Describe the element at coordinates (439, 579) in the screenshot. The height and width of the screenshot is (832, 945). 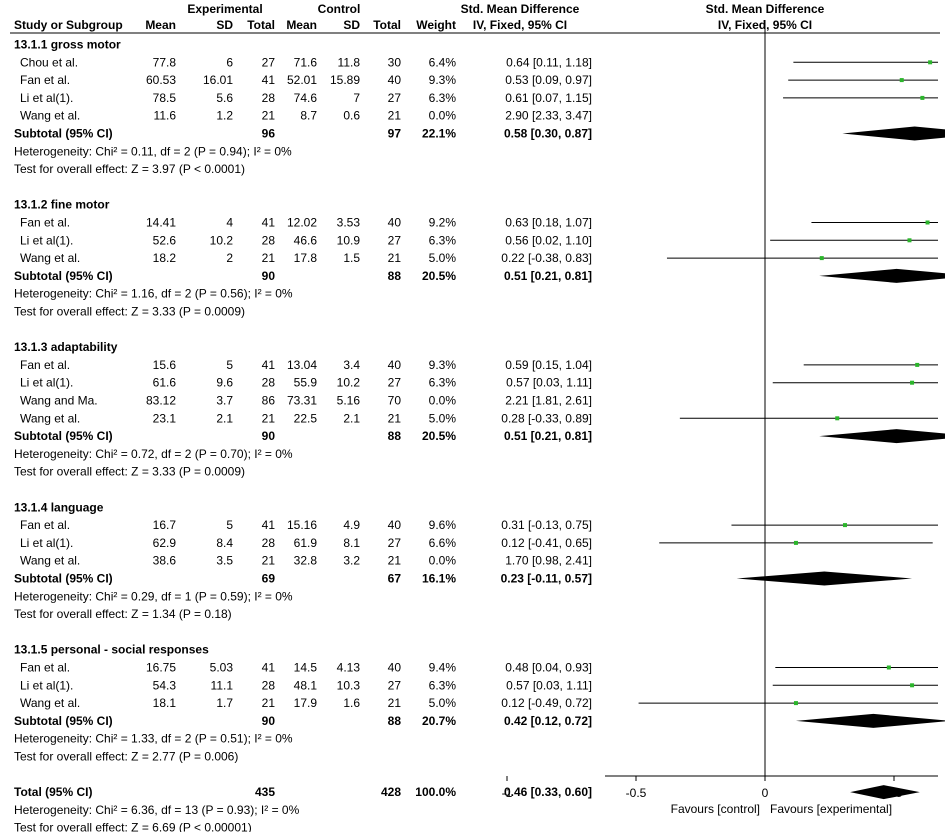
I see `subtotal-weight: 16.1%` at that location.